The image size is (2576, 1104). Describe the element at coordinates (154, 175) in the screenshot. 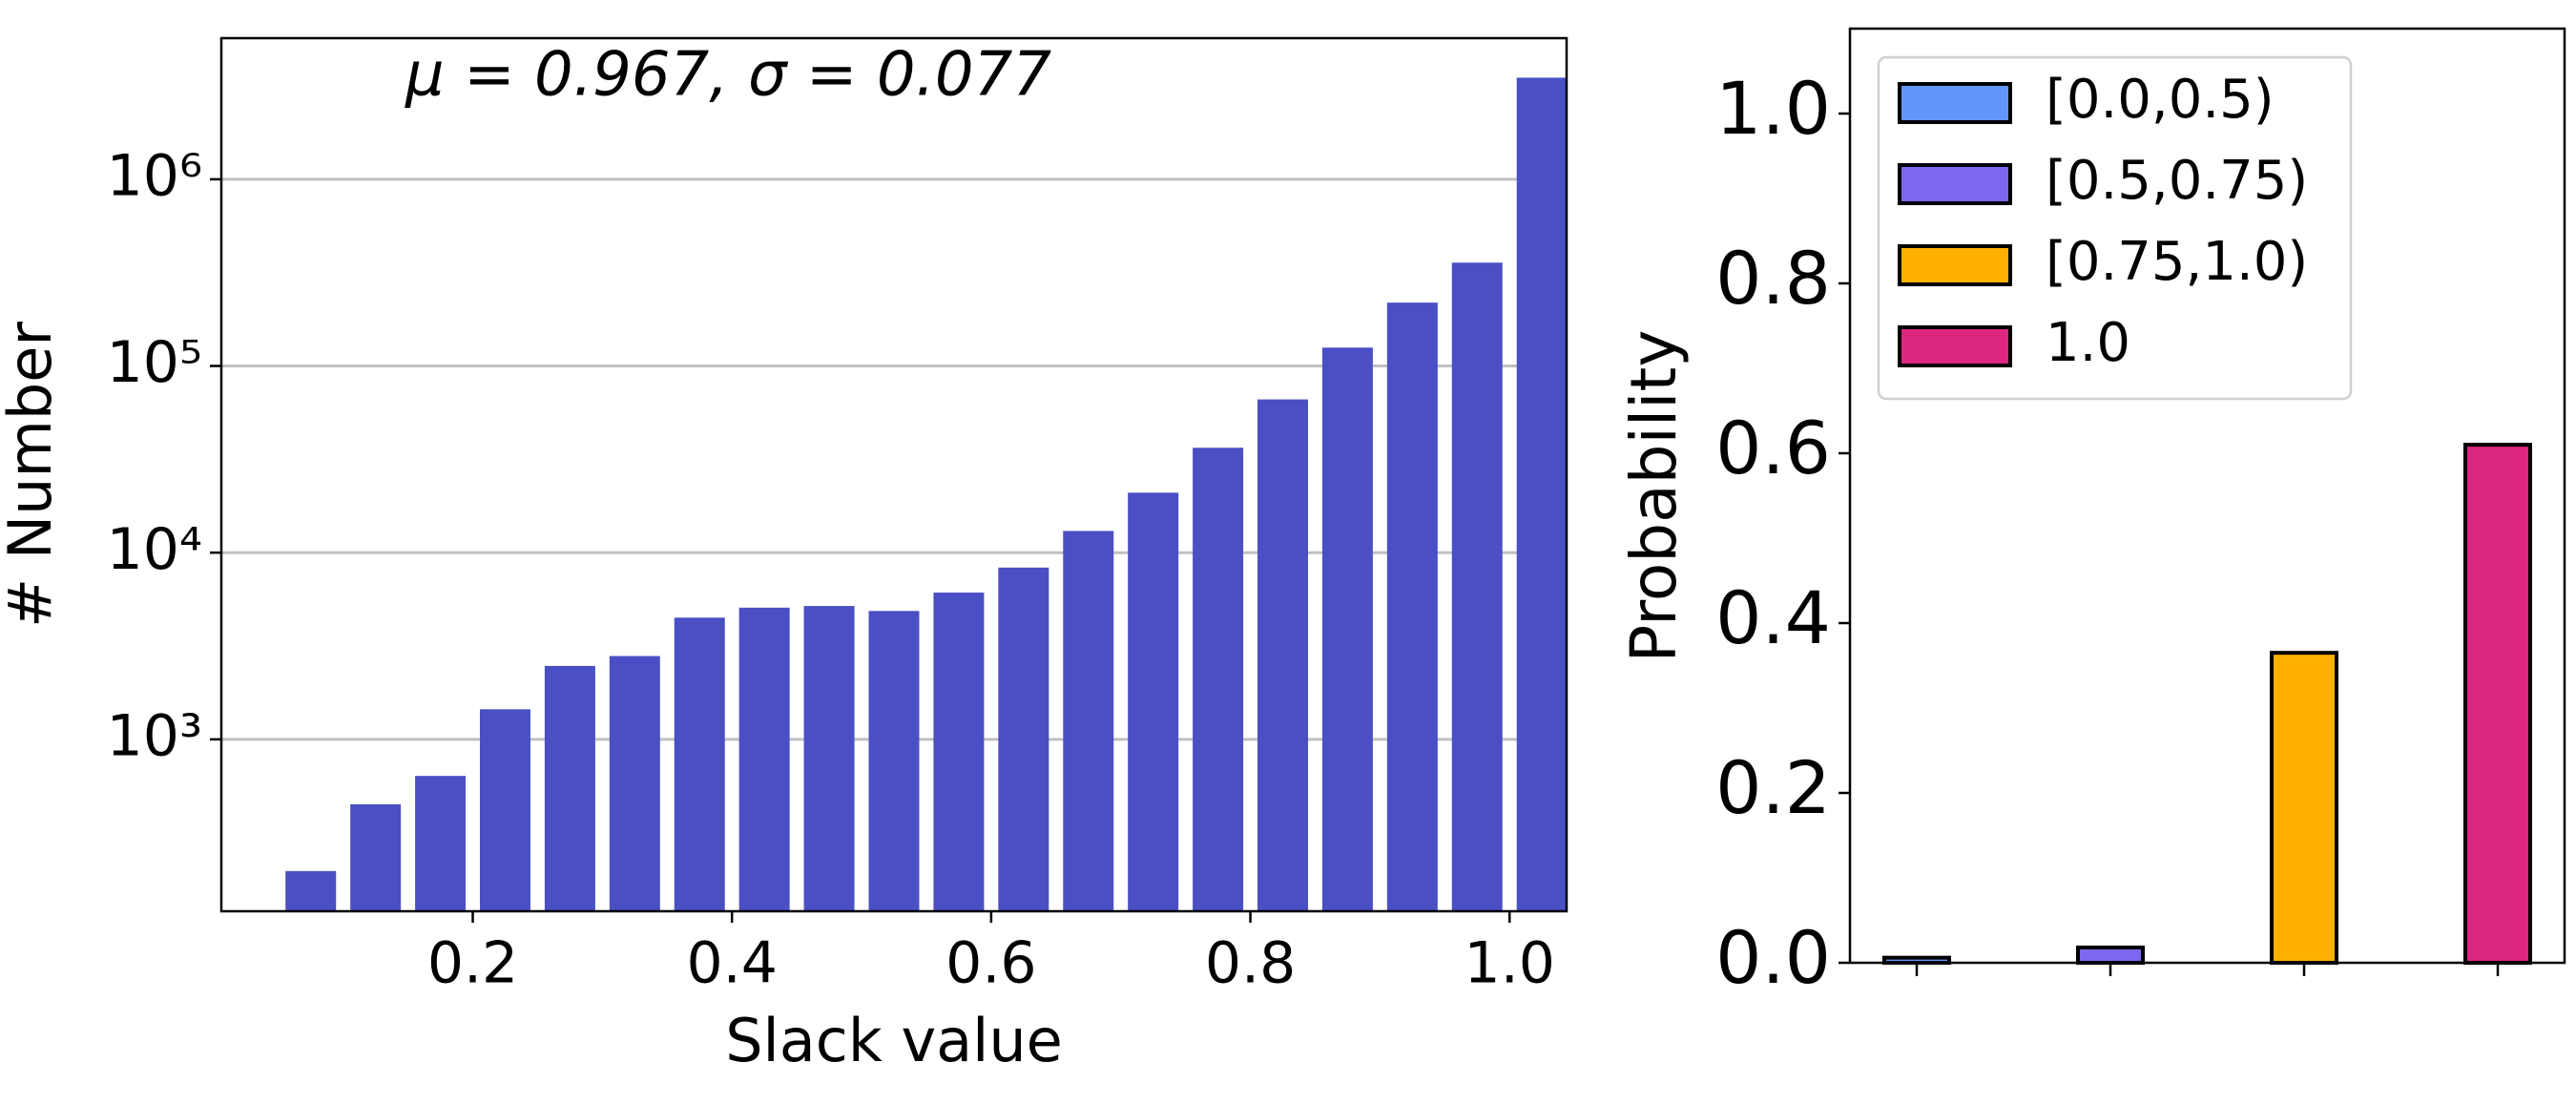

I see `y-tick-label: 10⁶` at that location.